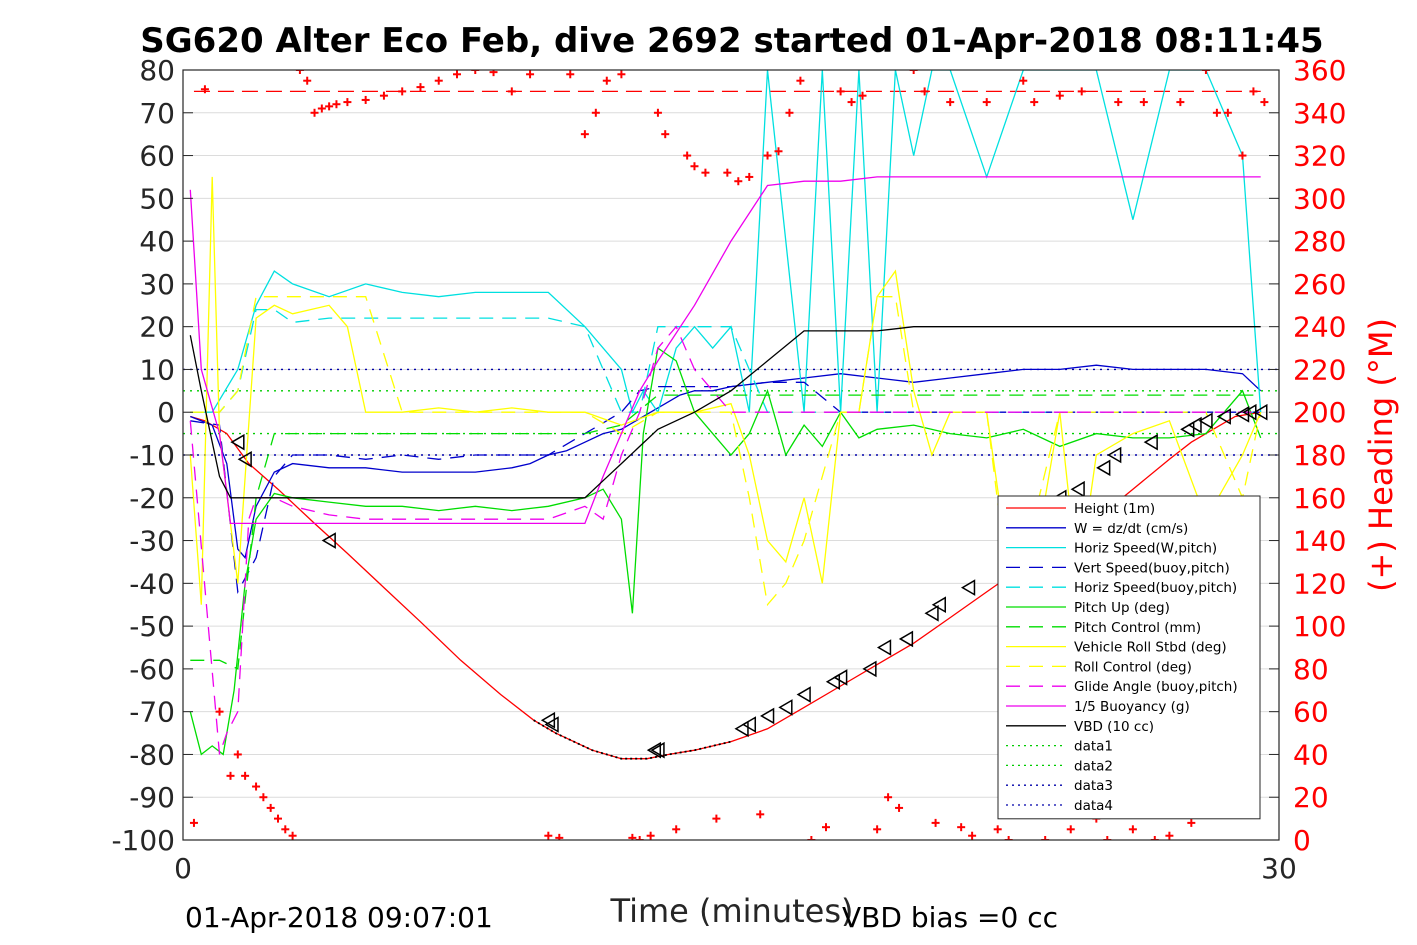  Describe the element at coordinates (1319, 284) in the screenshot. I see `y-right-tick-label: 260` at that location.